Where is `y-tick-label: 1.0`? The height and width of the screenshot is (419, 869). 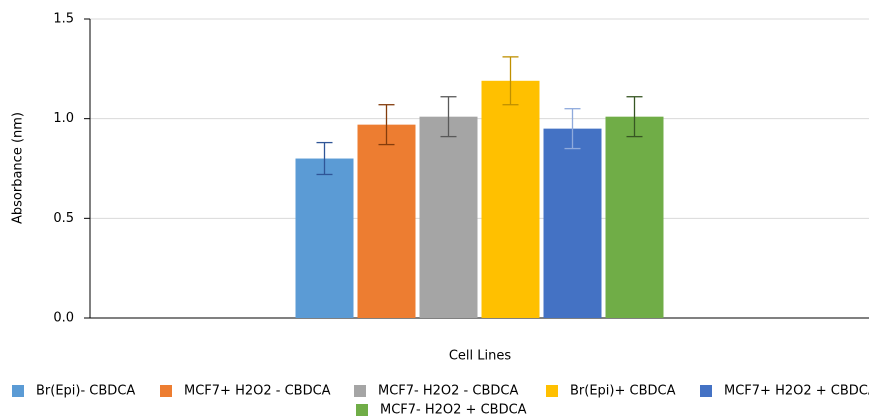
y-tick-label: 1.0 is located at coordinates (63, 118).